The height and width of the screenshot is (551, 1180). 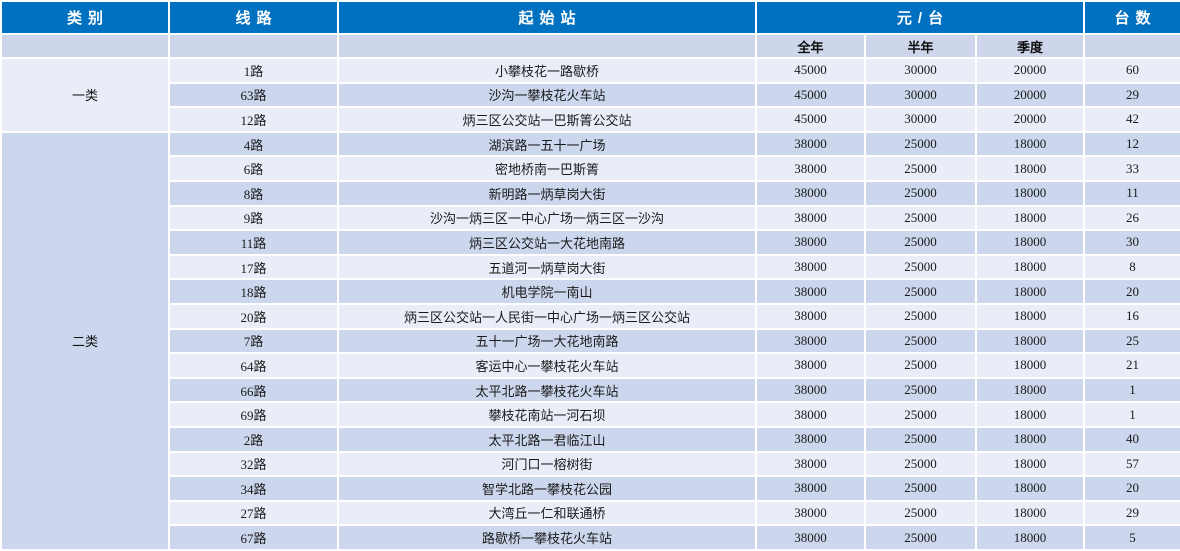 I want to click on category-cell: 二类, so click(x=85, y=340).